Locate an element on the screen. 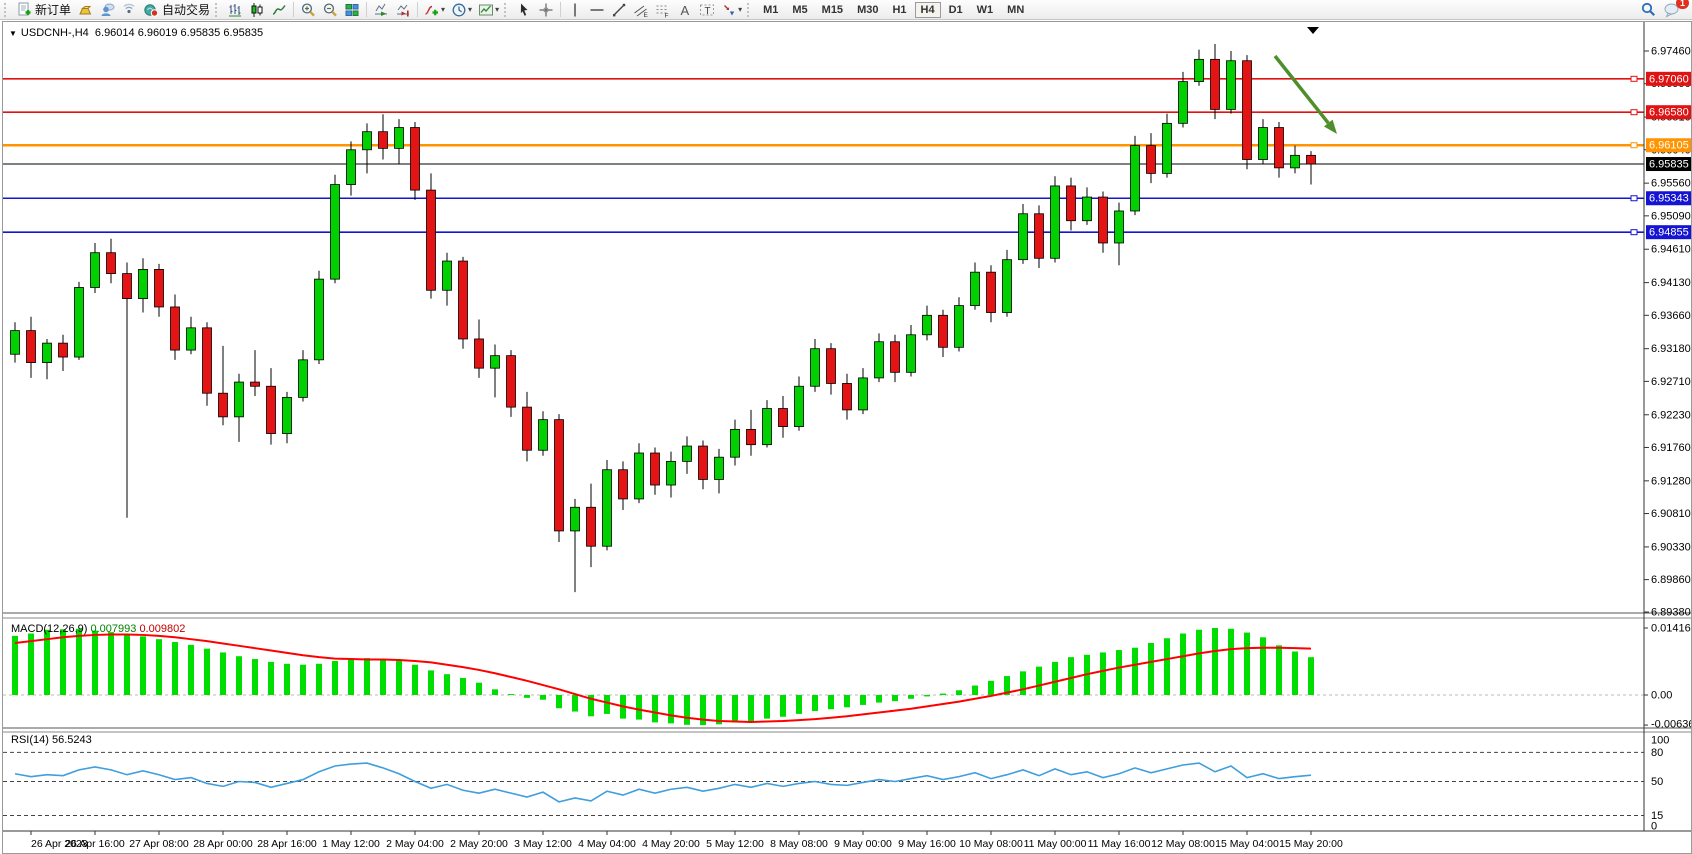  autotrading-button: 自动交易 is located at coordinates (176, 10).